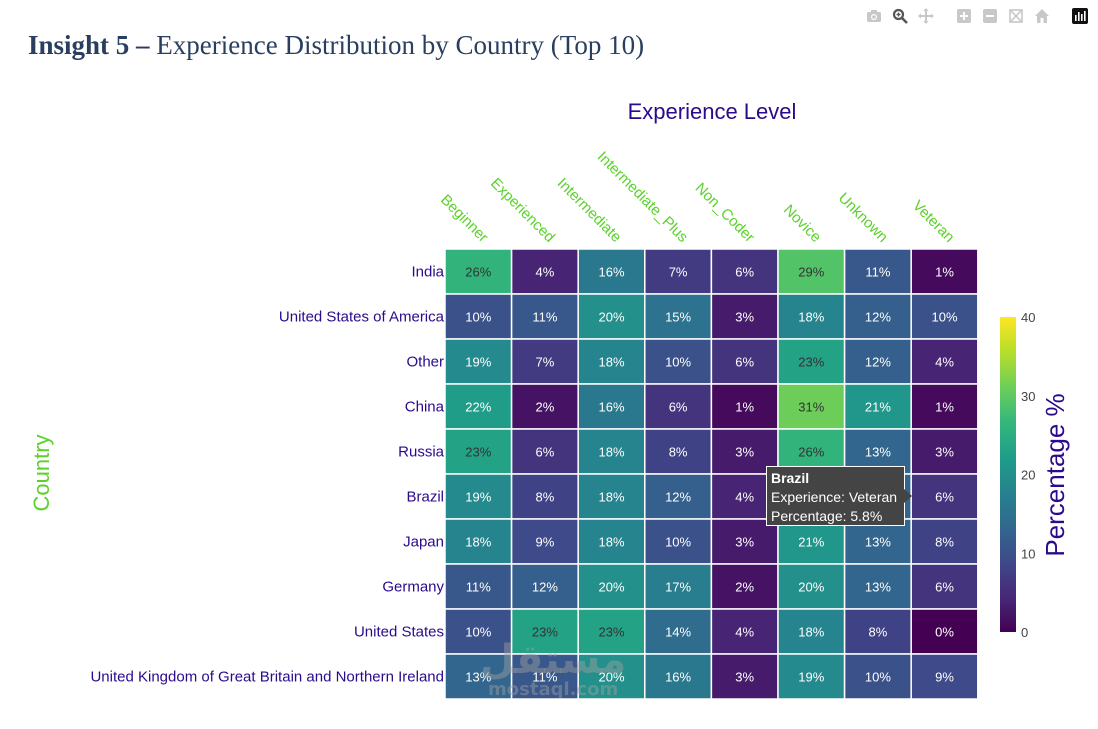 The height and width of the screenshot is (729, 1098). Describe the element at coordinates (1080, 16) in the screenshot. I see `plotly-logo-icon` at that location.